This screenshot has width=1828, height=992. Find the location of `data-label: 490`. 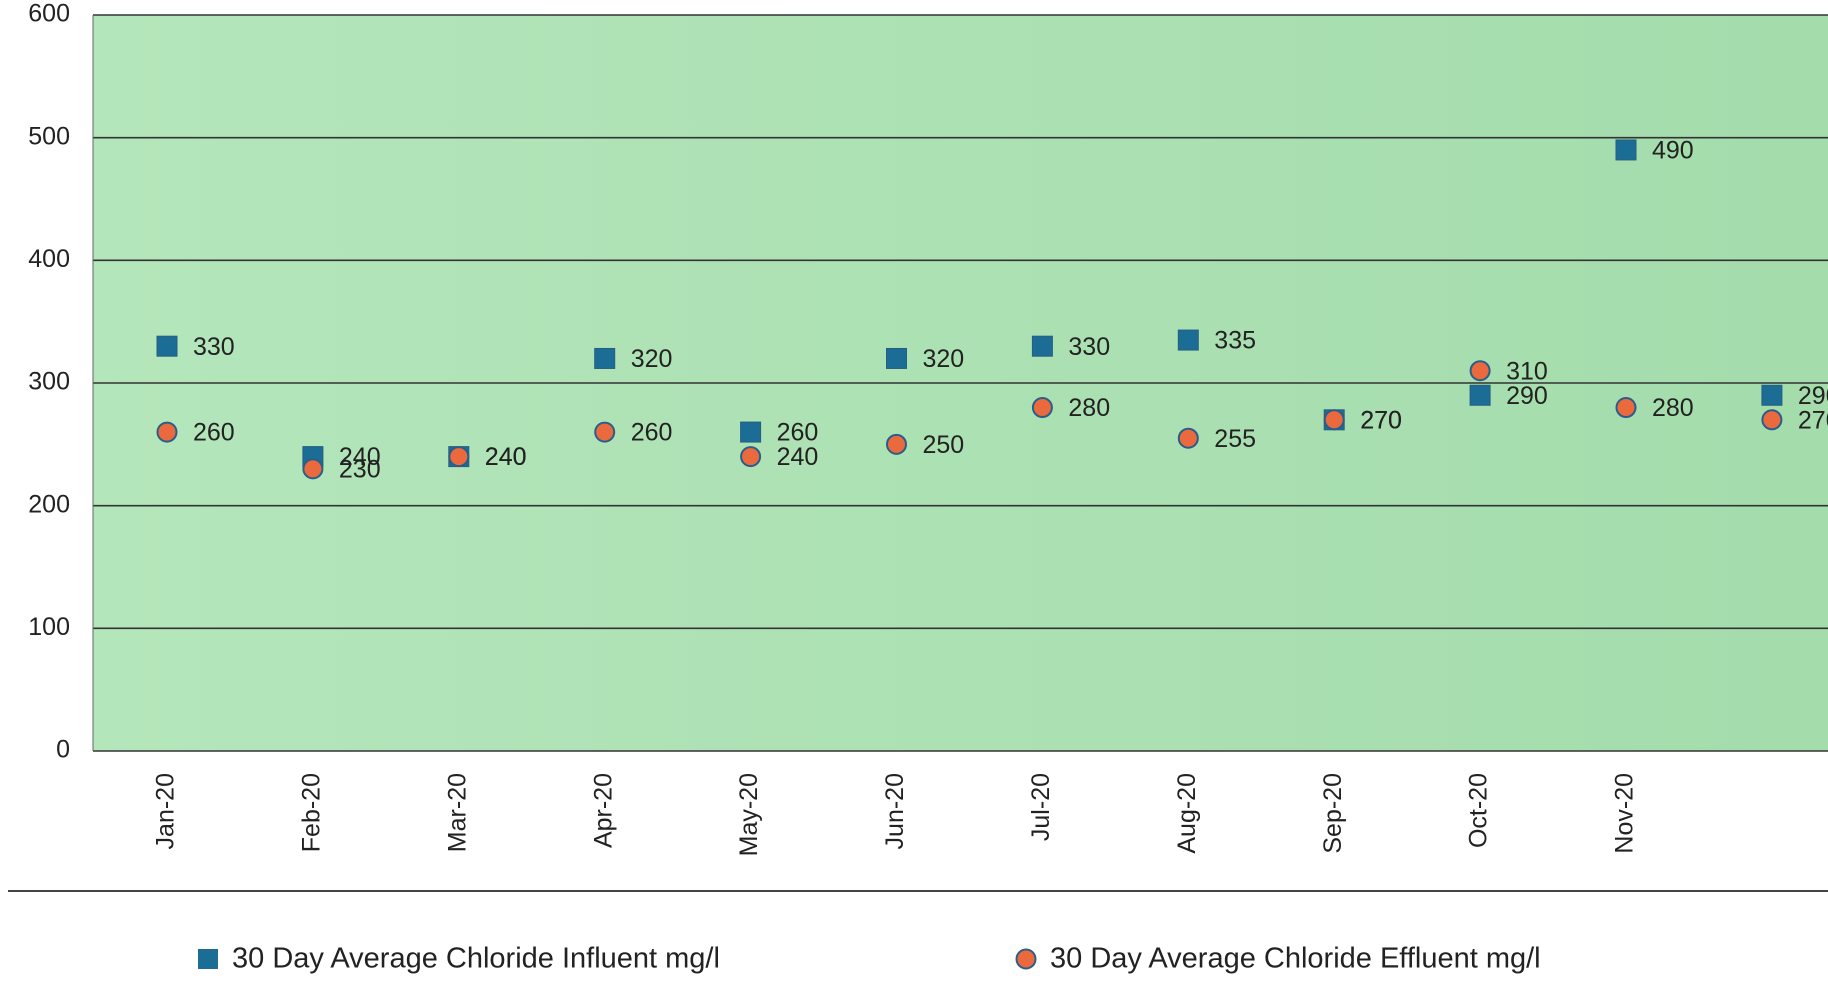

data-label: 490 is located at coordinates (1673, 151).